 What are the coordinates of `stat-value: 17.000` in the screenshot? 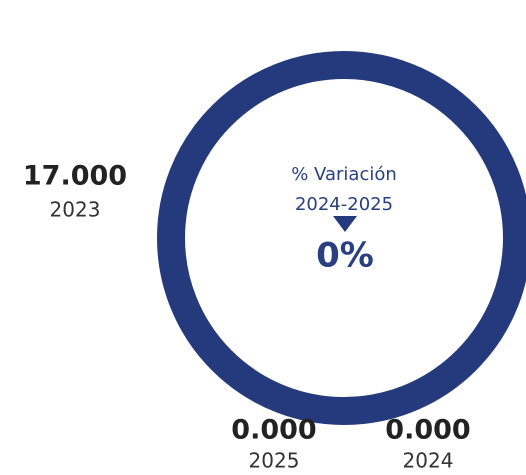 It's located at (75, 176).